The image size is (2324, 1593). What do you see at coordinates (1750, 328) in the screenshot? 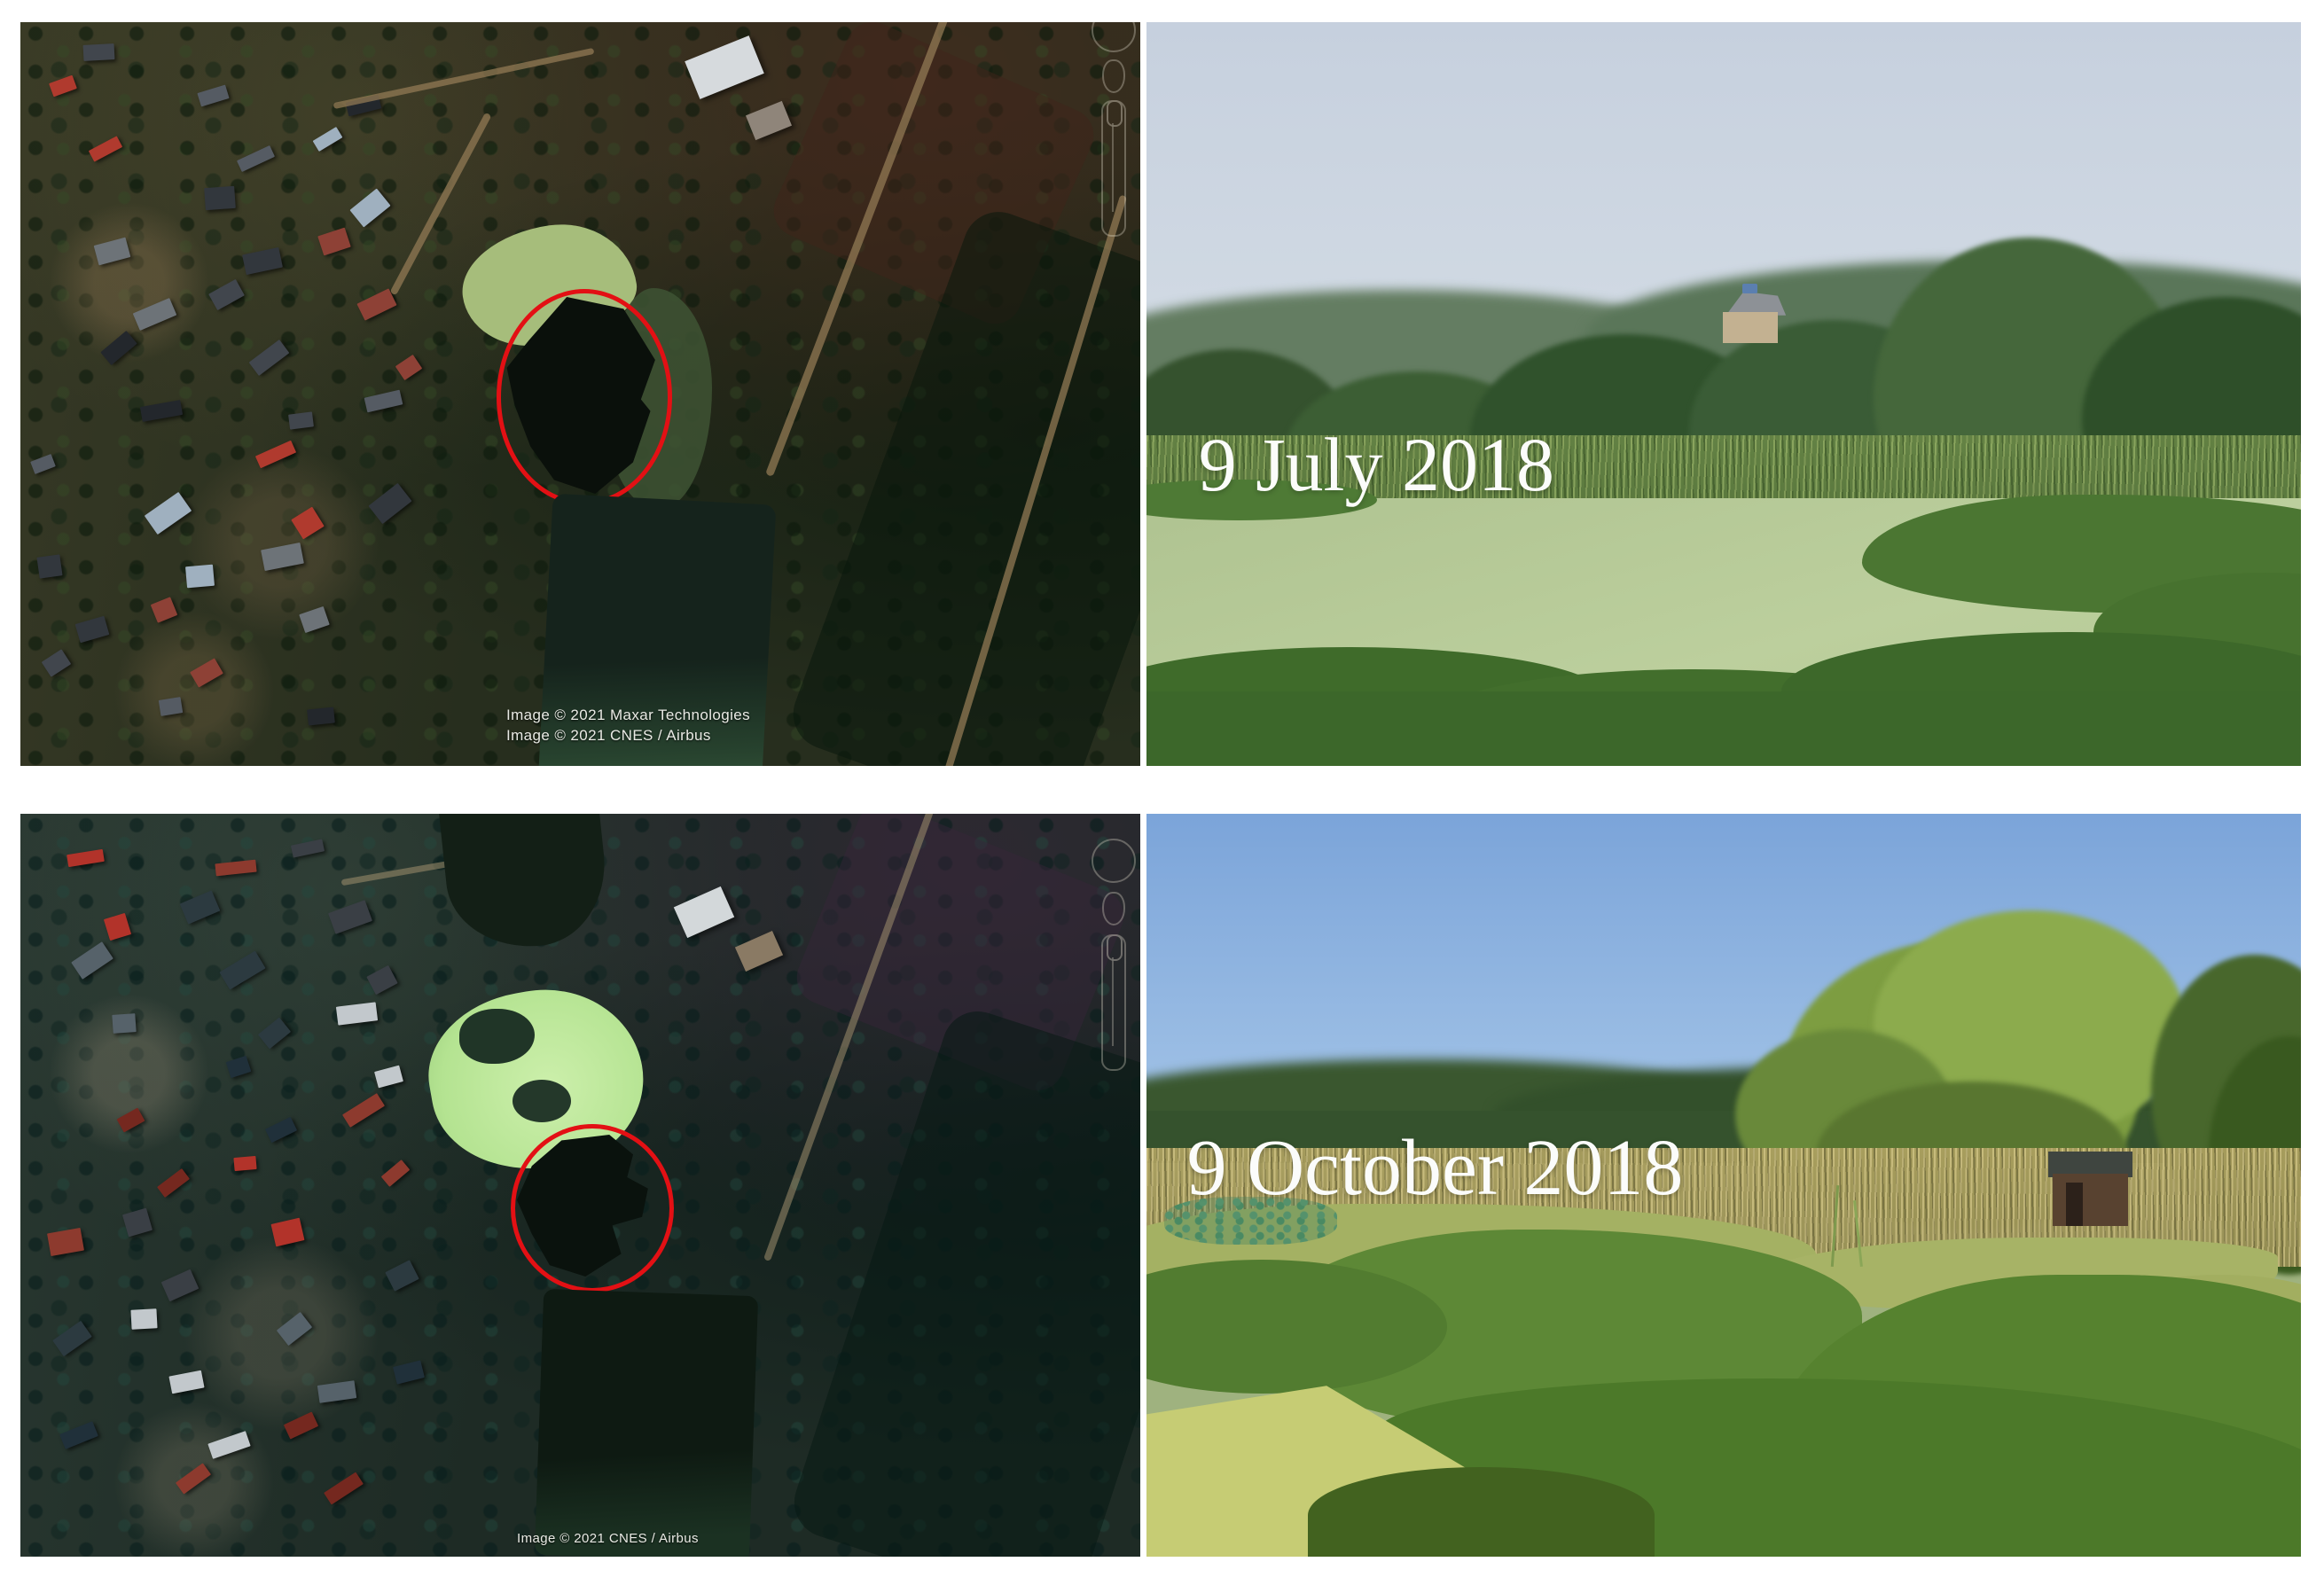
I see `house-wall` at bounding box center [1750, 328].